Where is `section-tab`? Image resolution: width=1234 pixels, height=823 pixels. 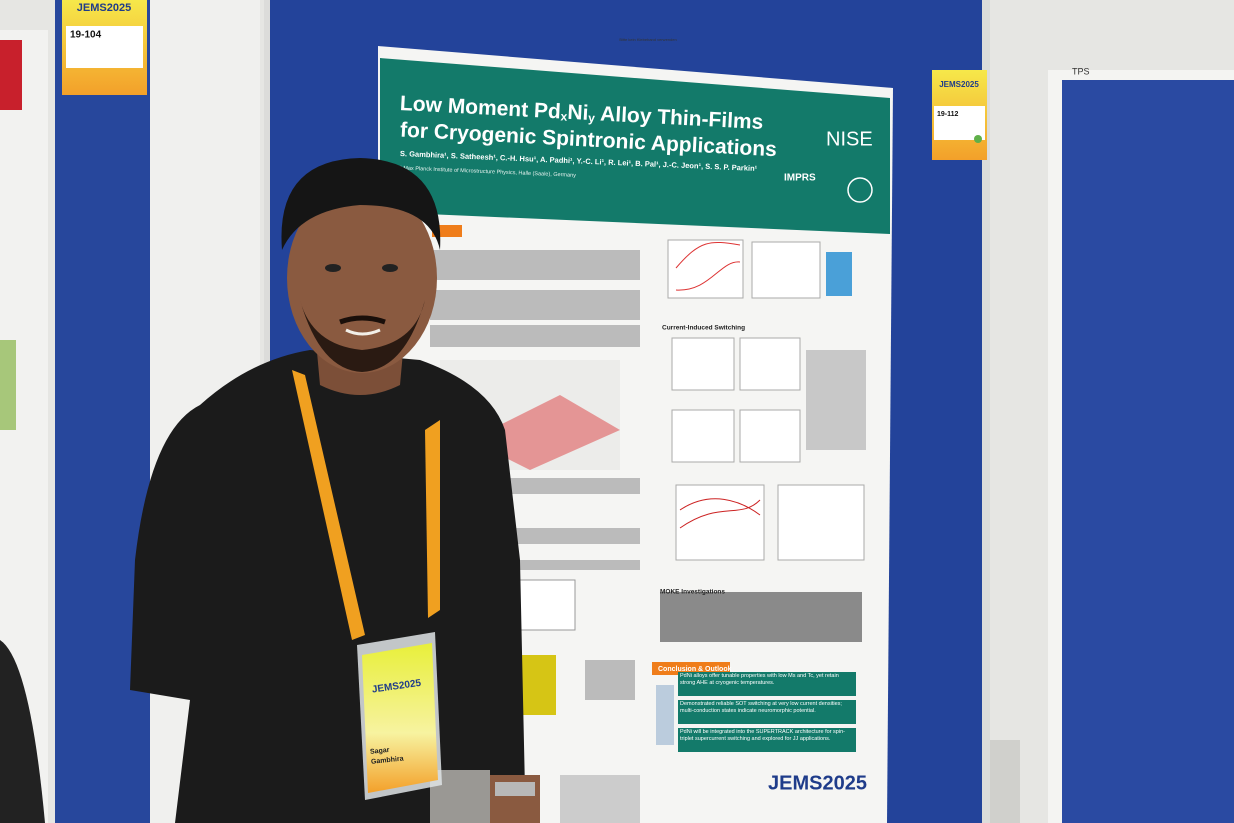 section-tab is located at coordinates (691, 668).